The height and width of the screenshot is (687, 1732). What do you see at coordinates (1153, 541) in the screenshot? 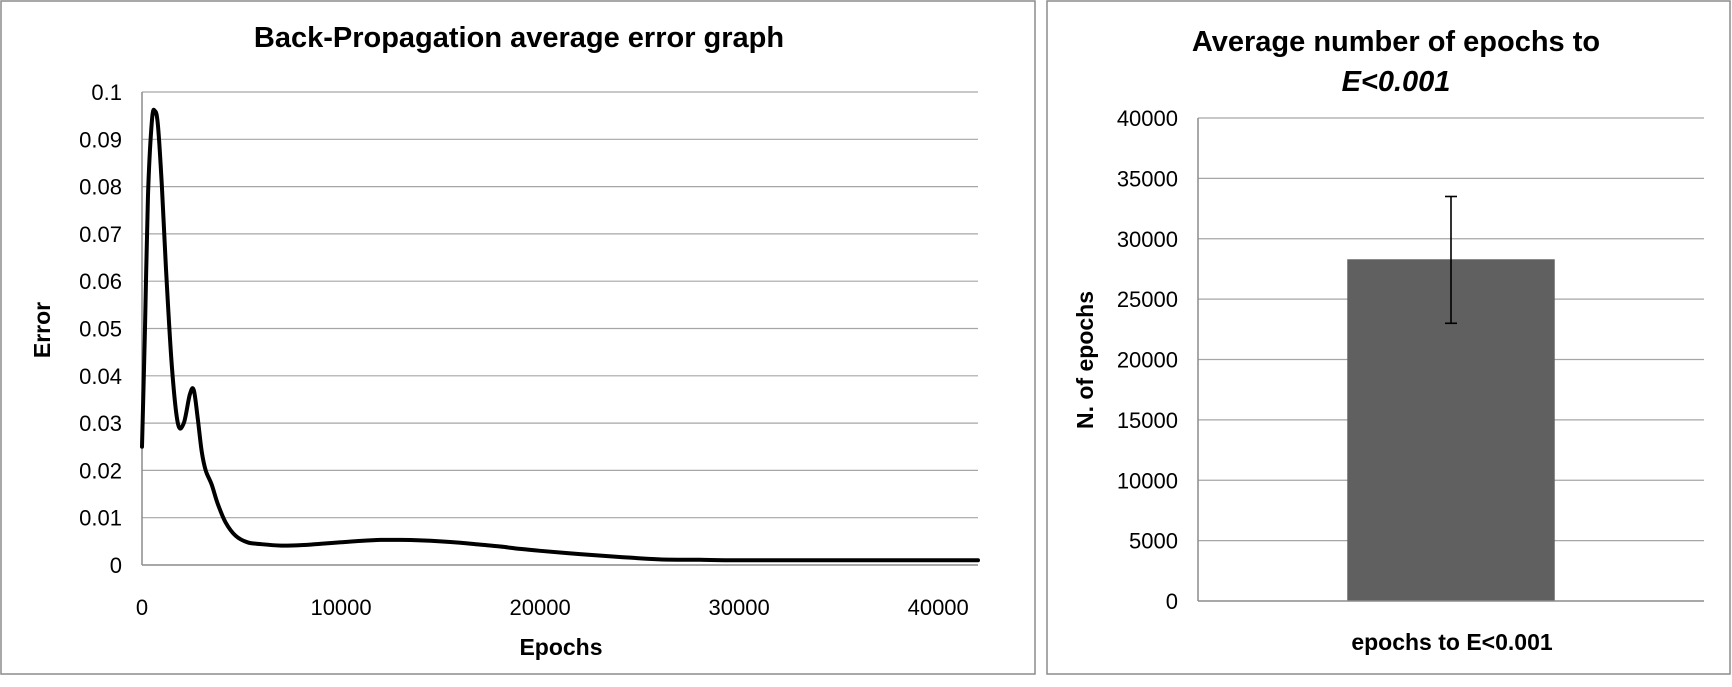
I see `bar-chart-y-tick-label: 5000` at bounding box center [1153, 541].